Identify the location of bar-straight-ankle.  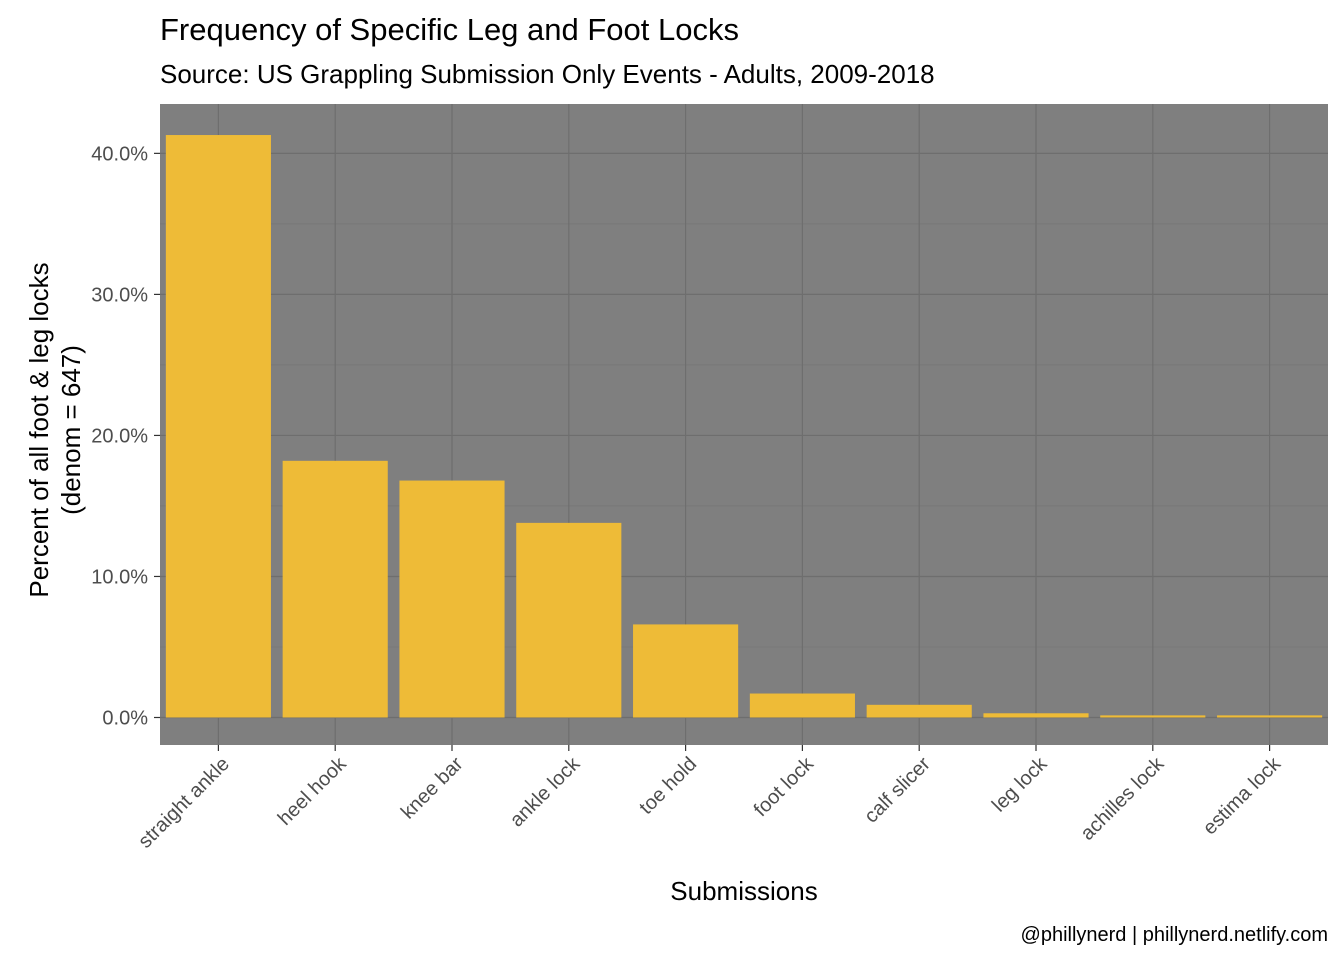
(218, 426).